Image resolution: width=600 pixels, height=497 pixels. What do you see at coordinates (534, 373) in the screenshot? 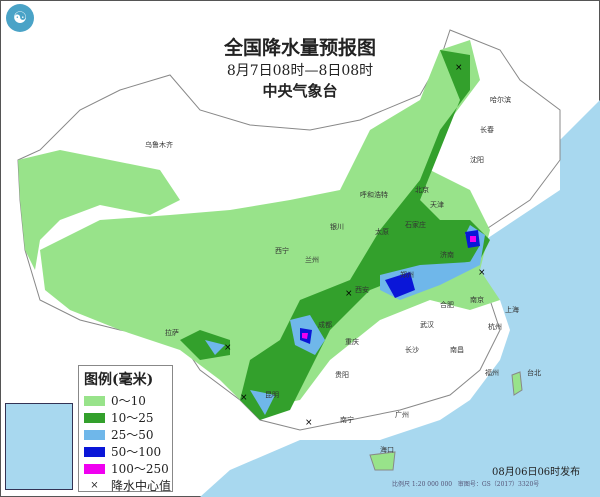
I see `city-label: 台北` at bounding box center [534, 373].